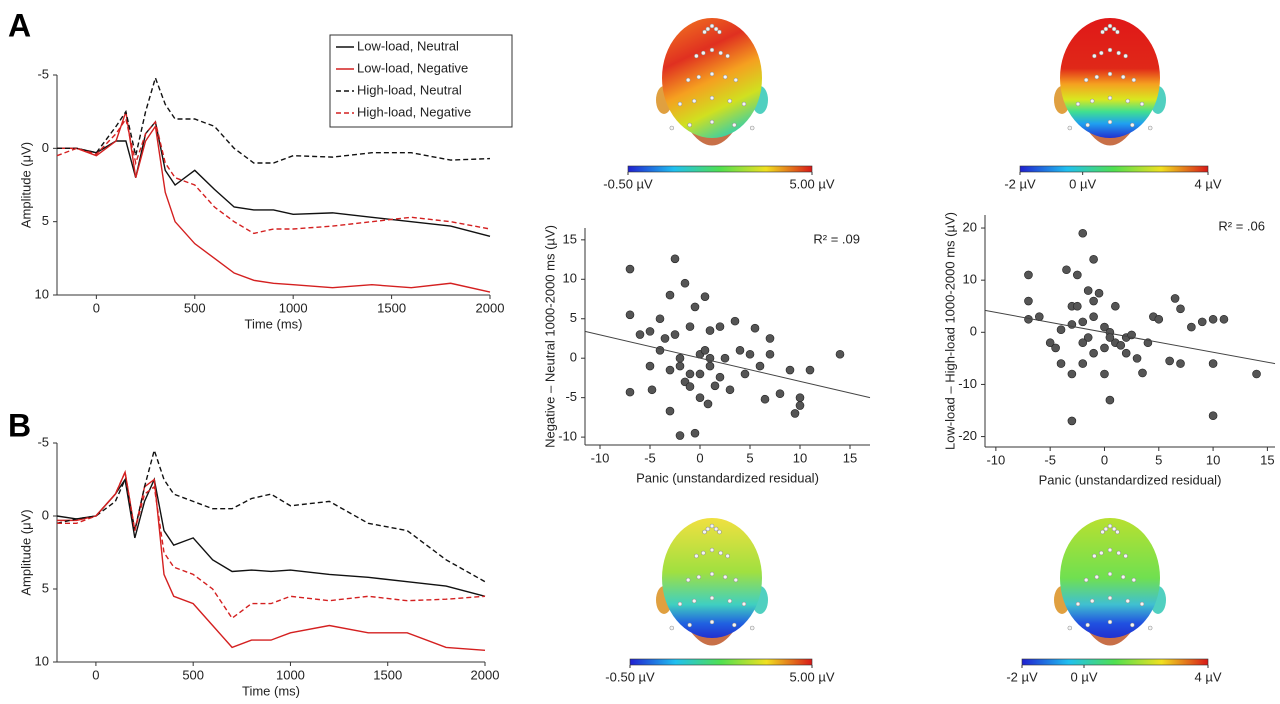  What do you see at coordinates (409, 89) in the screenshot?
I see `legend-label: High-load, Neutral` at bounding box center [409, 89].